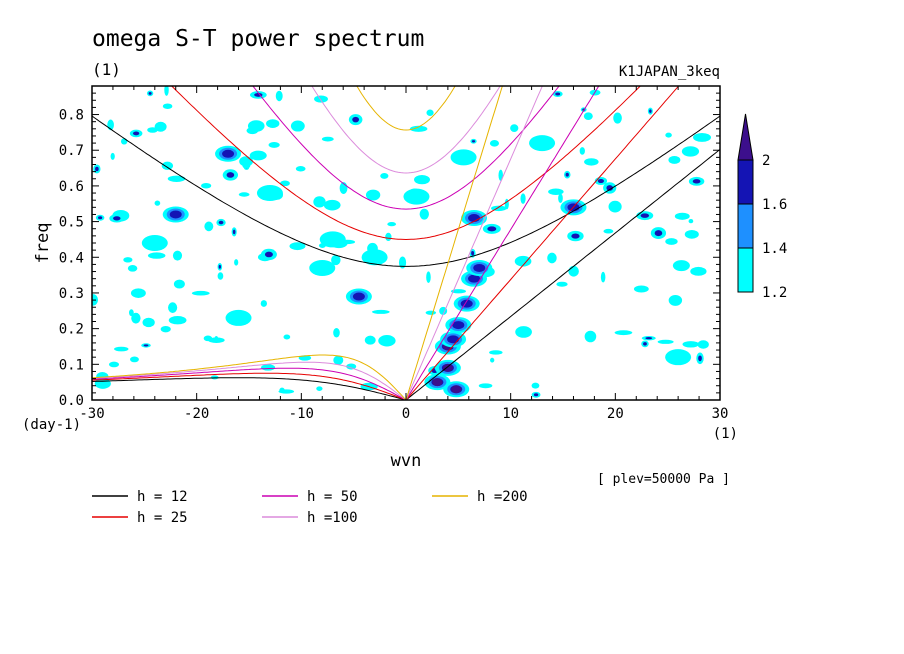  What do you see at coordinates (510, 414) in the screenshot?
I see `x-tick-label: 10` at bounding box center [510, 414].